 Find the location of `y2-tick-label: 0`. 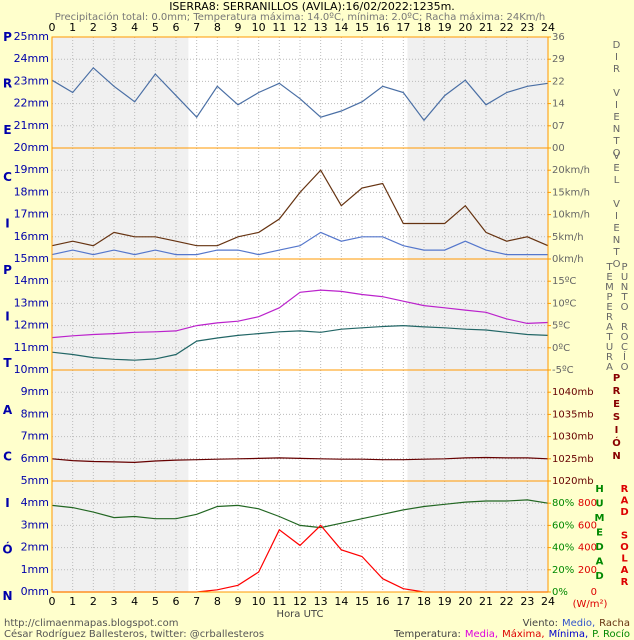

y2-tick-label: 0 is located at coordinates (594, 592).